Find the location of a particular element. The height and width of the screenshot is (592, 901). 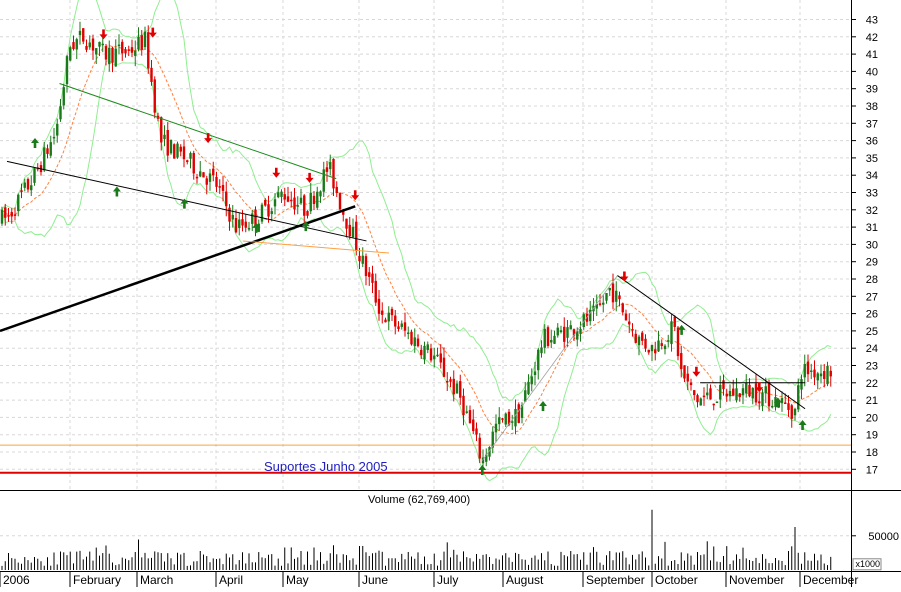

volume-multiplier-box is located at coordinates (867, 564).